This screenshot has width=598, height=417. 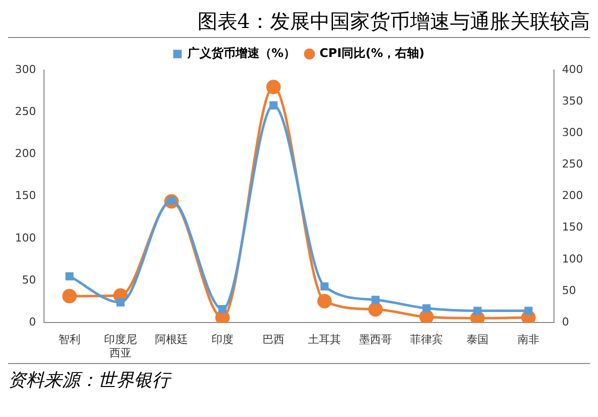 What do you see at coordinates (573, 101) in the screenshot?
I see `y2-tick-label: 350` at bounding box center [573, 101].